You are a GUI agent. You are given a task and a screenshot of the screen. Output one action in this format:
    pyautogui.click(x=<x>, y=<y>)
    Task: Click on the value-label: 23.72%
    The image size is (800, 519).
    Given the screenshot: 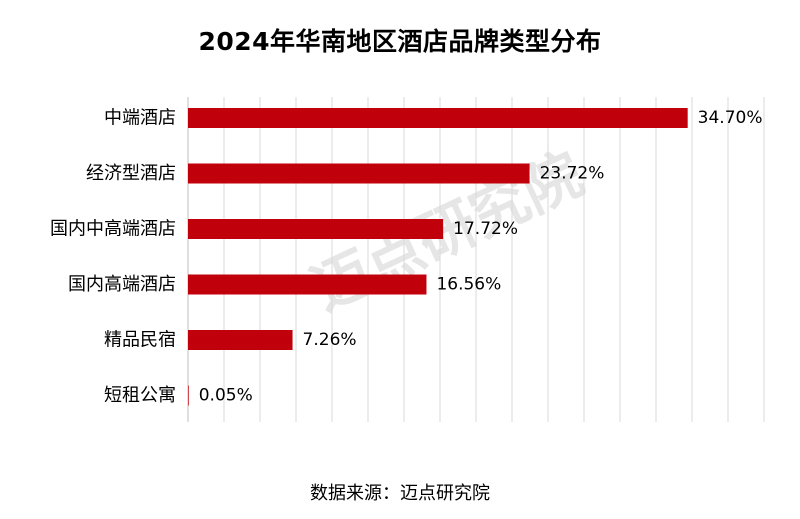 What is the action you would take?
    pyautogui.click(x=572, y=174)
    